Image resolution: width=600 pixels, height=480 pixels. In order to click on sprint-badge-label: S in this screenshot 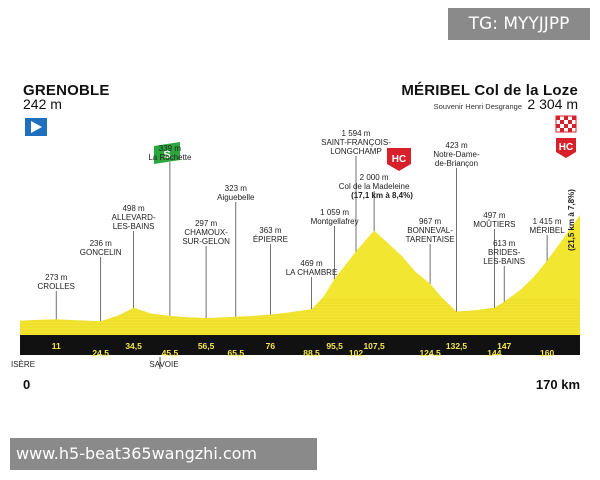, I will do `click(166, 155)`.